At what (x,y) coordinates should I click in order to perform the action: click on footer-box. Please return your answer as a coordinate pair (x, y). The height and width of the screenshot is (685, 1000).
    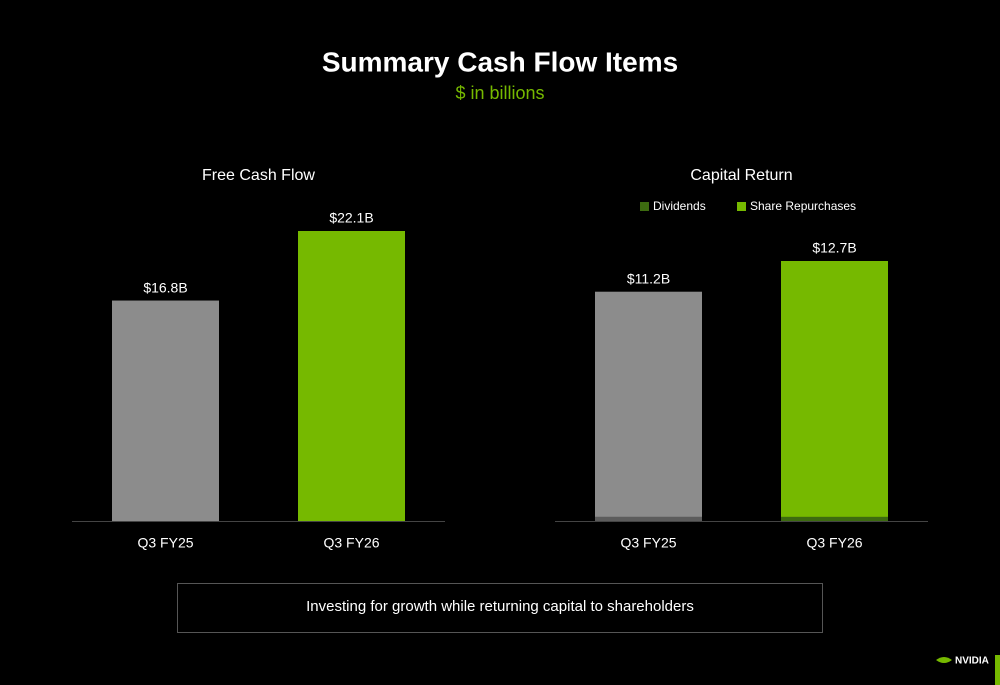
    Looking at the image, I should click on (500, 608).